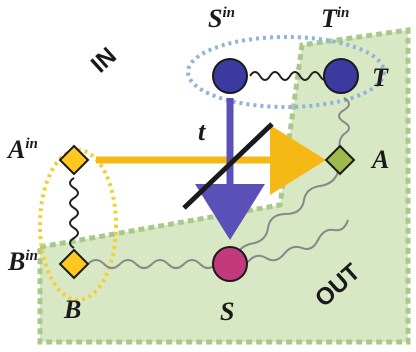 This screenshot has width=416, height=352. I want to click on label-transfer-t: t, so click(202, 131).